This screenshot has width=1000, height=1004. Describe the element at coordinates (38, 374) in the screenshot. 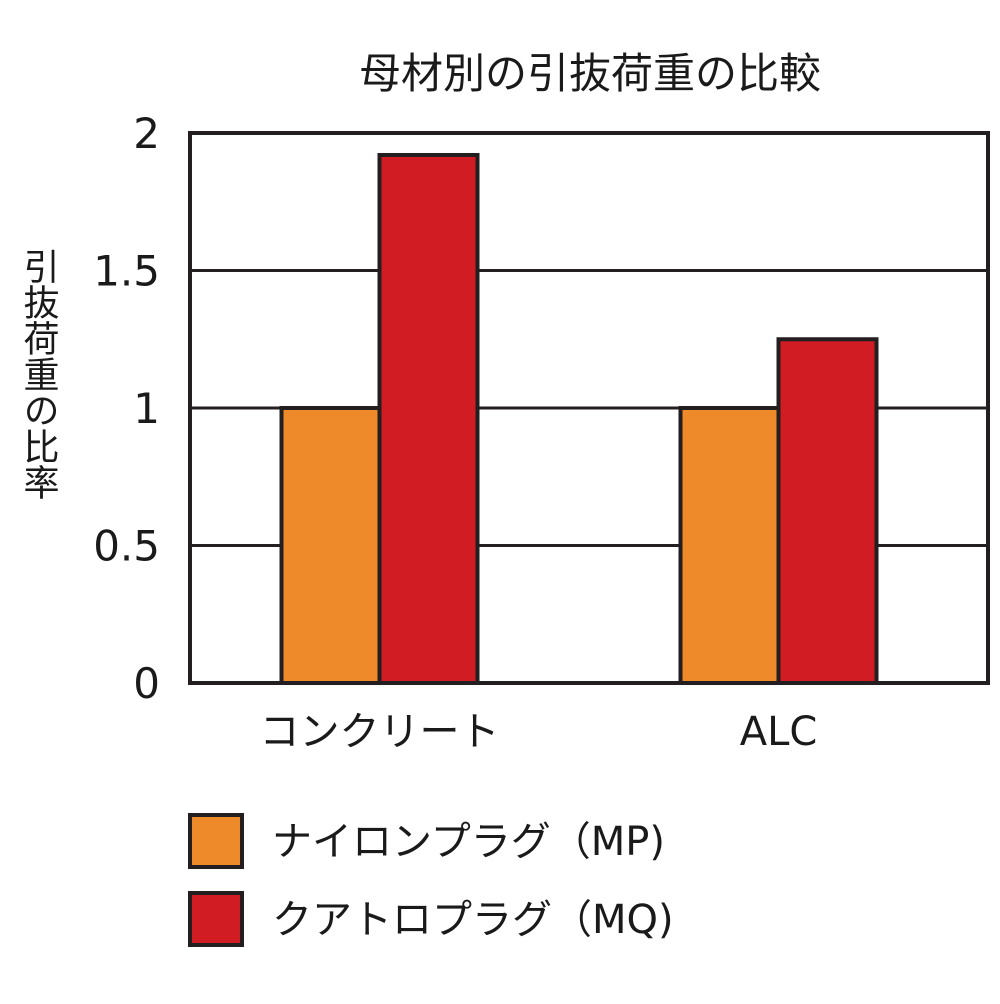

I see `y-axis-label: 引抜荷重の比率` at that location.